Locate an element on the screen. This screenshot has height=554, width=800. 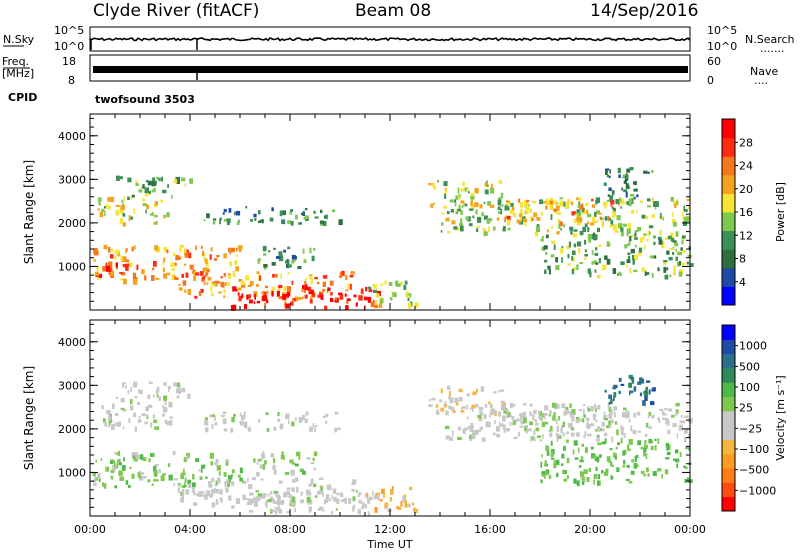
x-tick-label: 04:00 is located at coordinates (190, 529).